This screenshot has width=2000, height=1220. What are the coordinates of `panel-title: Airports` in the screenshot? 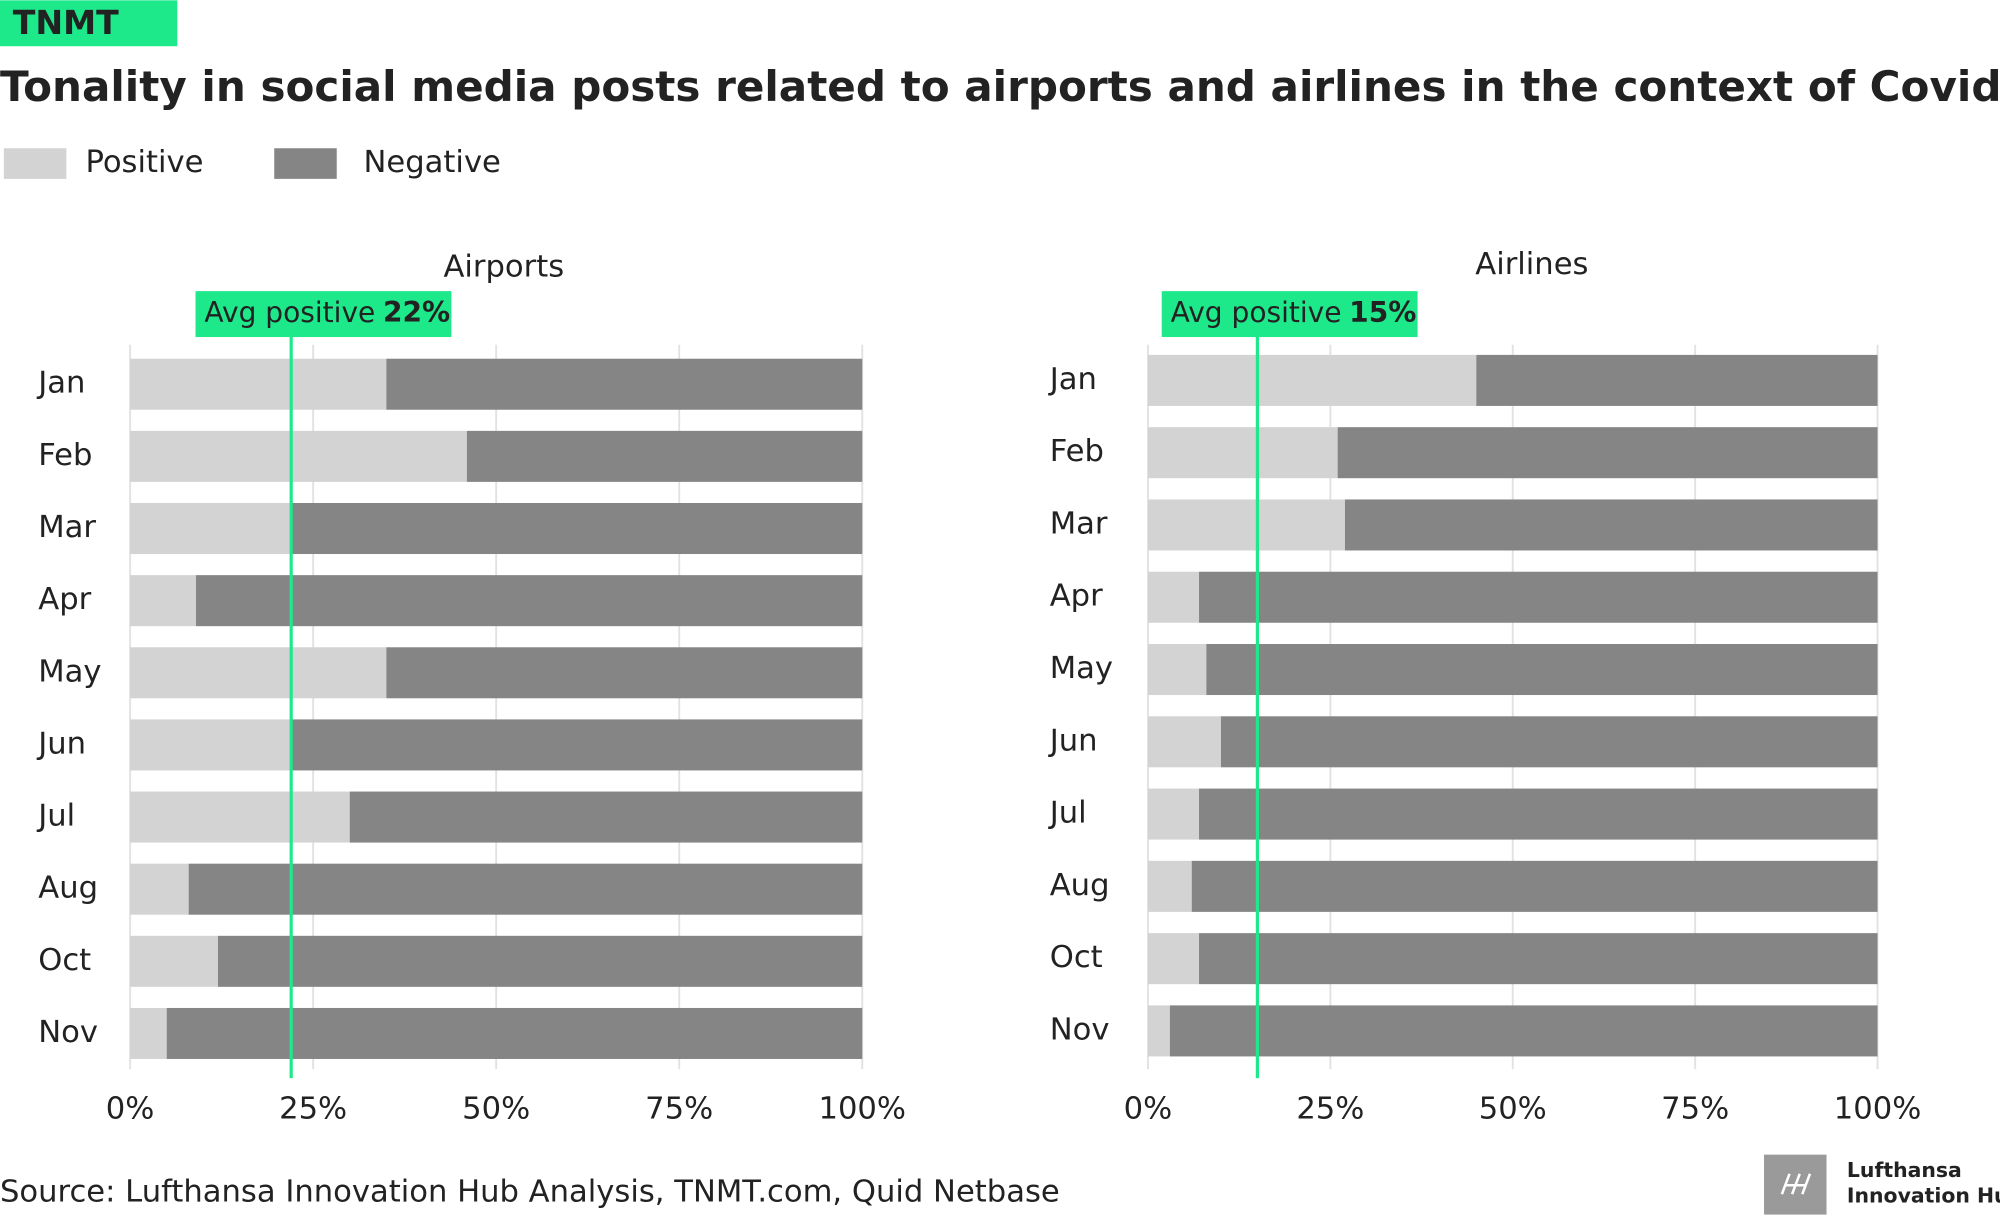 It's located at (503, 267).